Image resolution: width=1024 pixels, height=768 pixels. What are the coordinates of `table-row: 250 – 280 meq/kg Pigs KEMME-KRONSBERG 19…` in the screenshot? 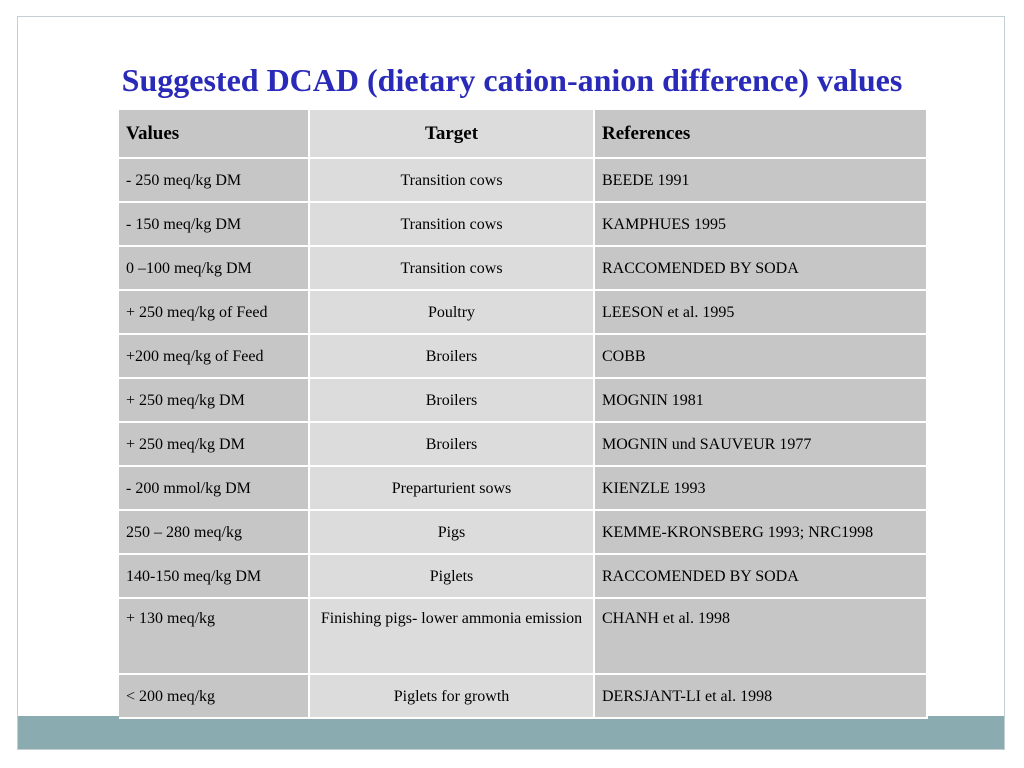 It's located at (523, 532).